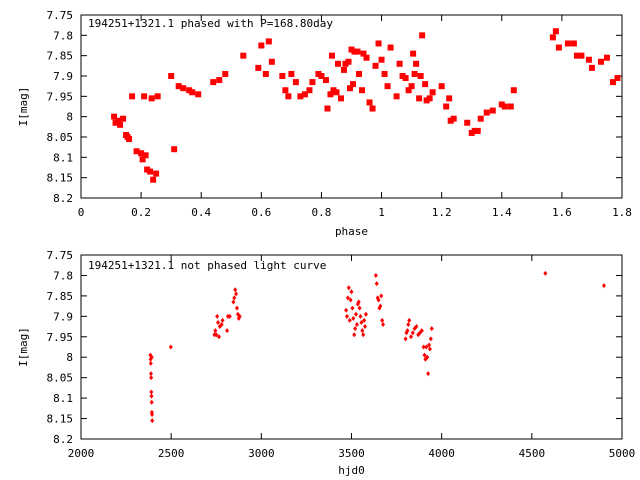 This screenshot has width=640, height=480. I want to click on x-tick-label: 0.6, so click(261, 212).